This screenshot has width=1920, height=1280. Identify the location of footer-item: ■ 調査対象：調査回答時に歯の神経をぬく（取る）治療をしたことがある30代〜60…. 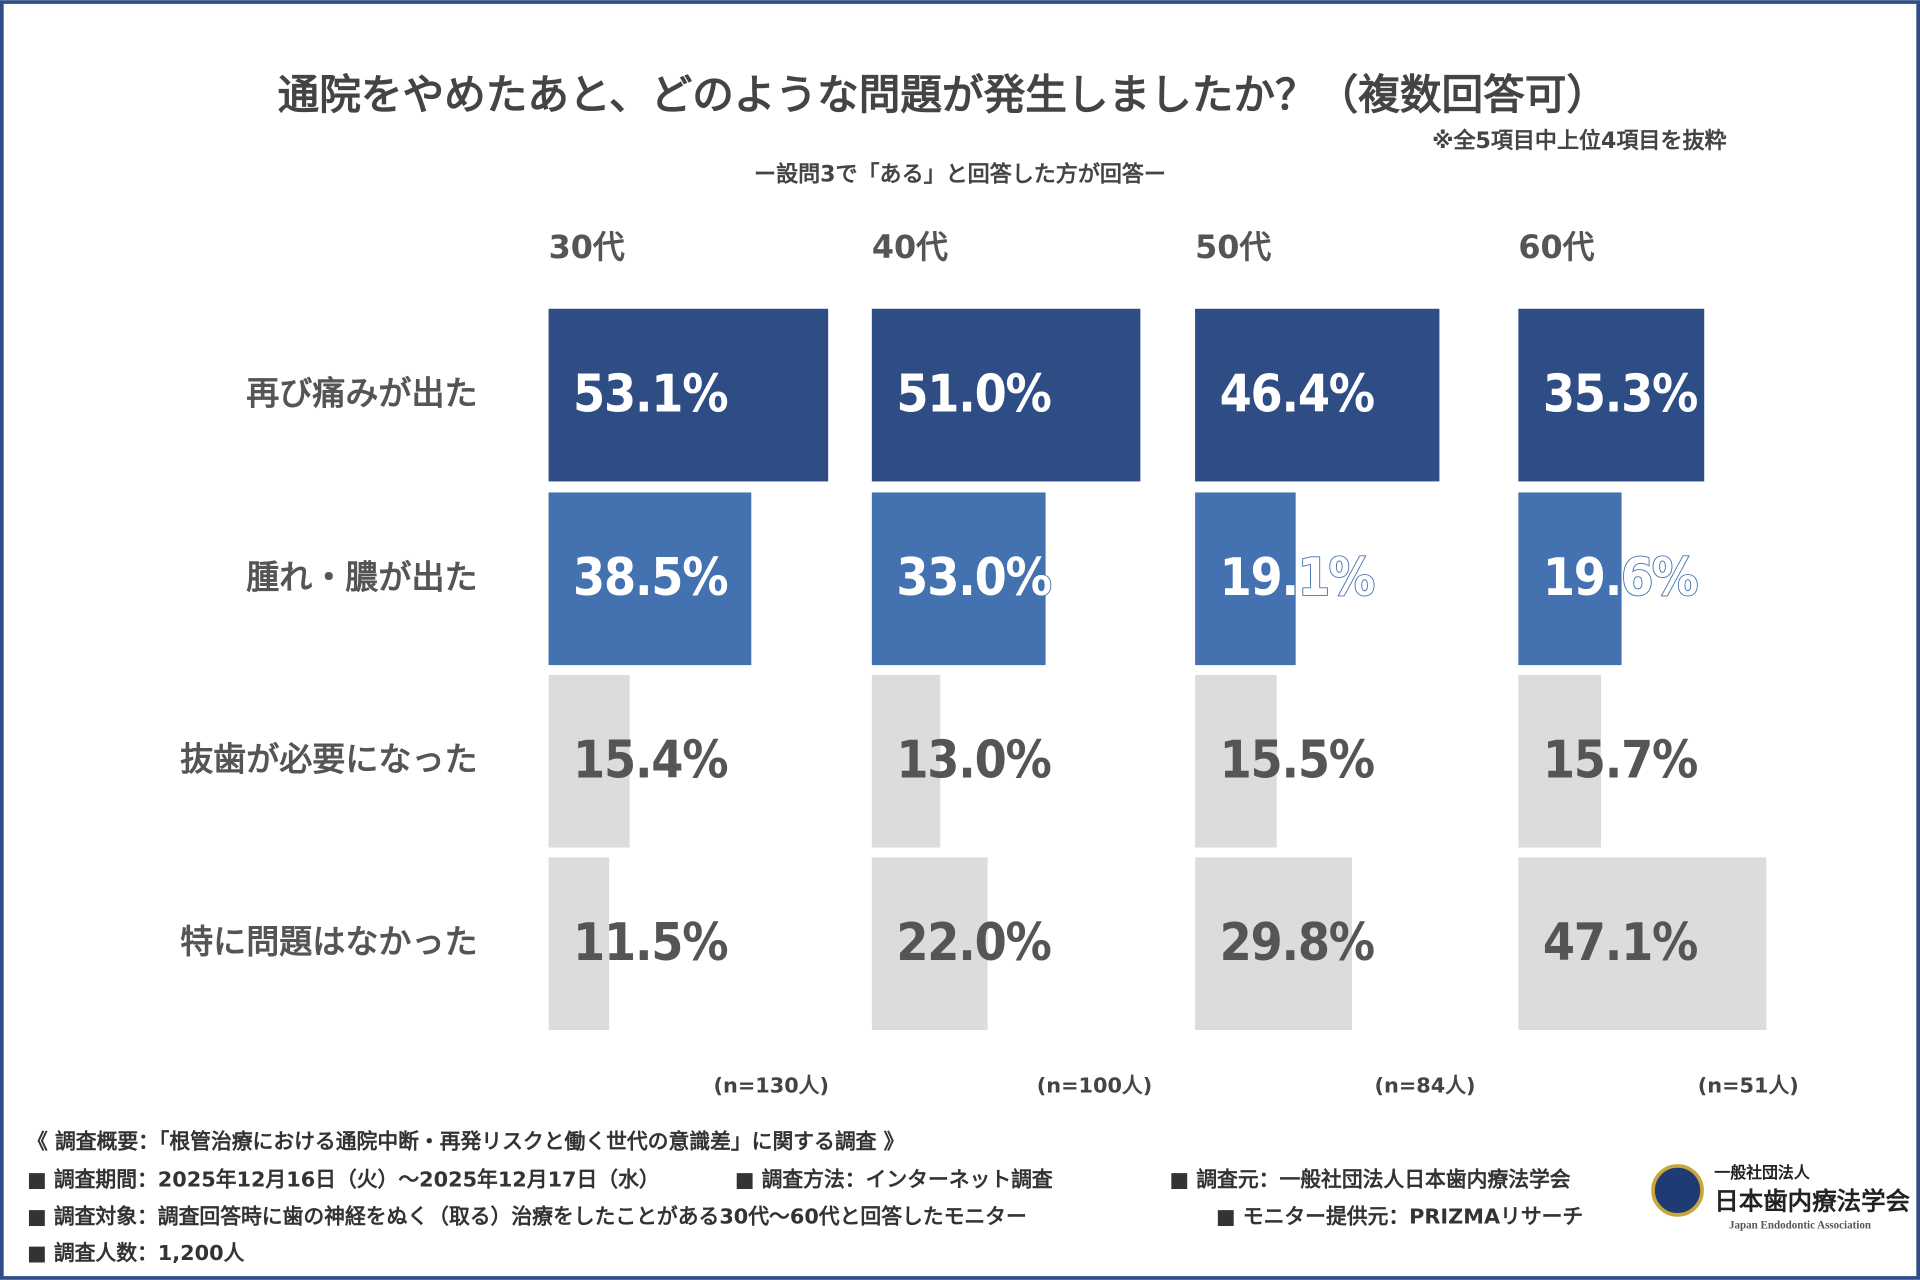
(527, 1216).